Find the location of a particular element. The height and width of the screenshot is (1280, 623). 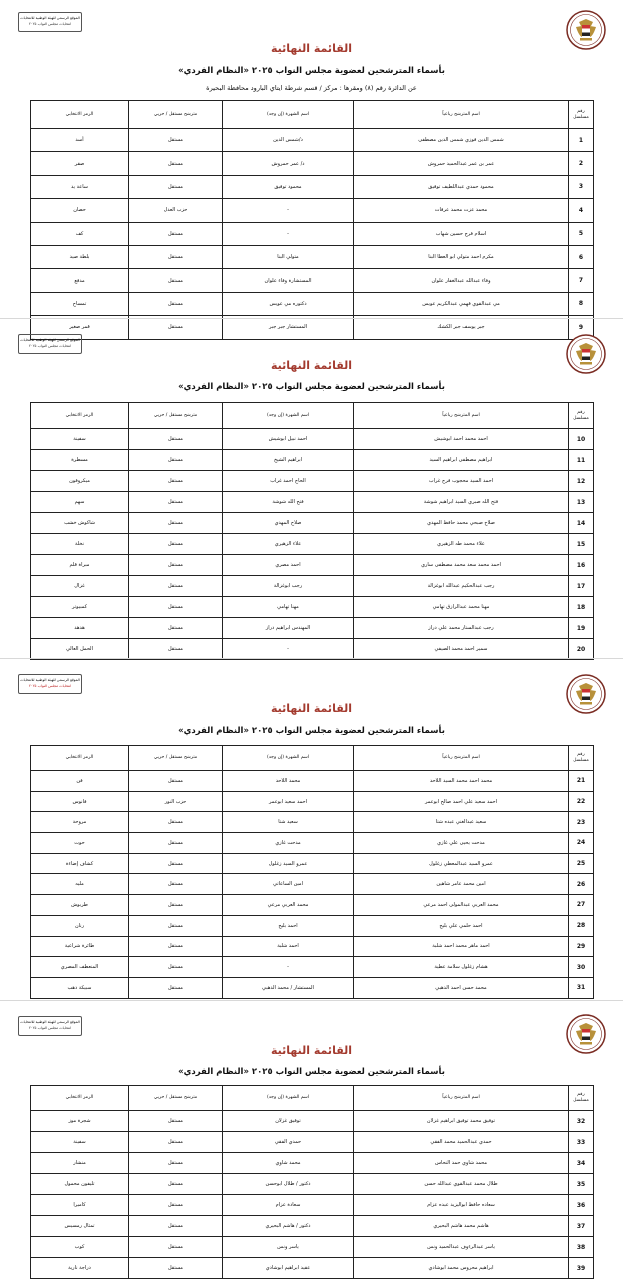

cell-name: رجب عبدالستار محمد علي دراز is located at coordinates (461, 628).